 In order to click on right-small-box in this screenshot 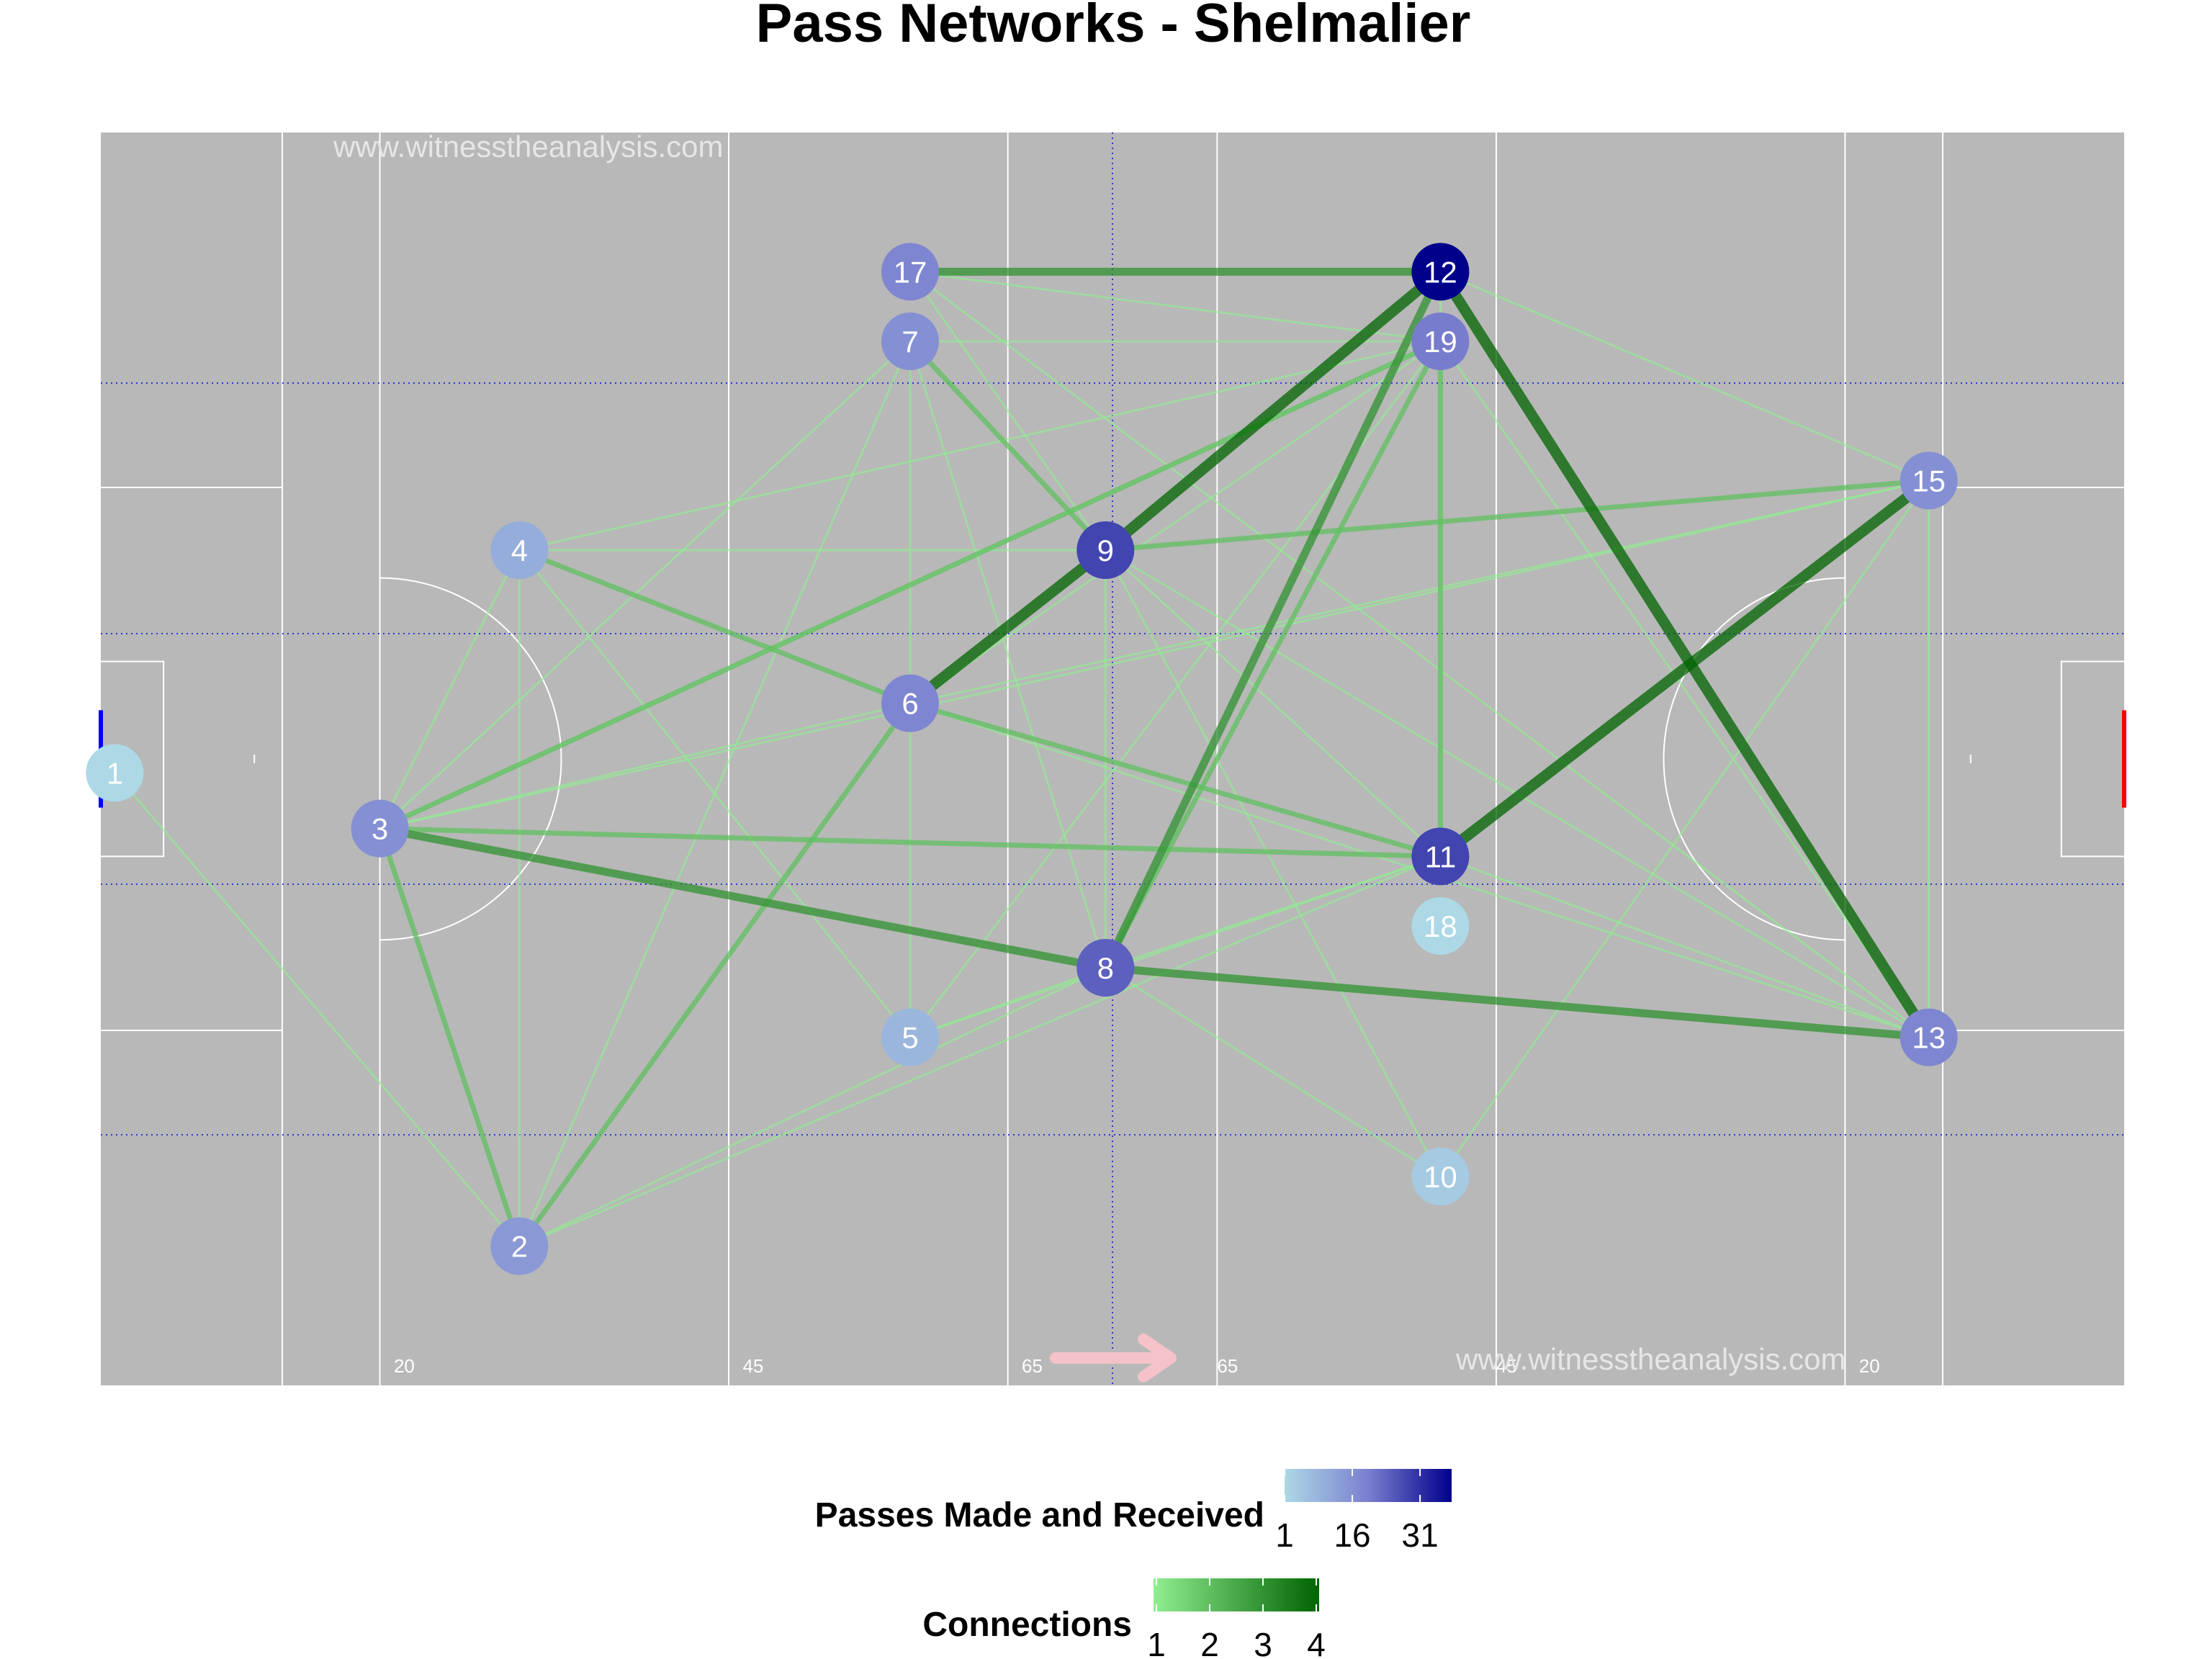, I will do `click(2092, 759)`.